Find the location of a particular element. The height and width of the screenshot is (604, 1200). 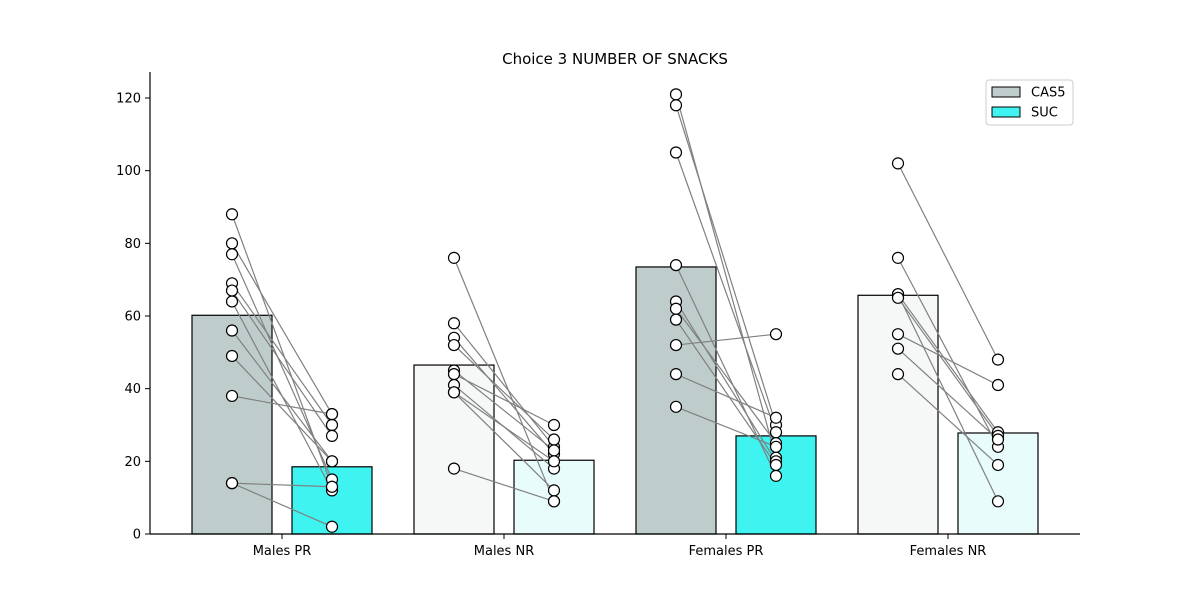

legend-label-suc: SUC is located at coordinates (1044, 113).